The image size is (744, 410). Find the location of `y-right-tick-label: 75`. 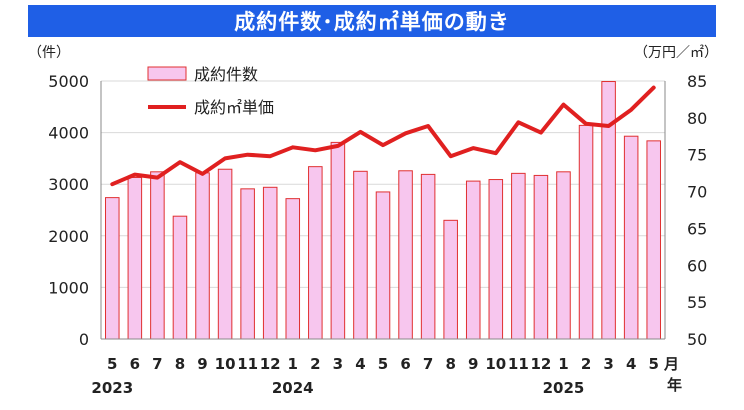

y-right-tick-label: 75 is located at coordinates (697, 155).